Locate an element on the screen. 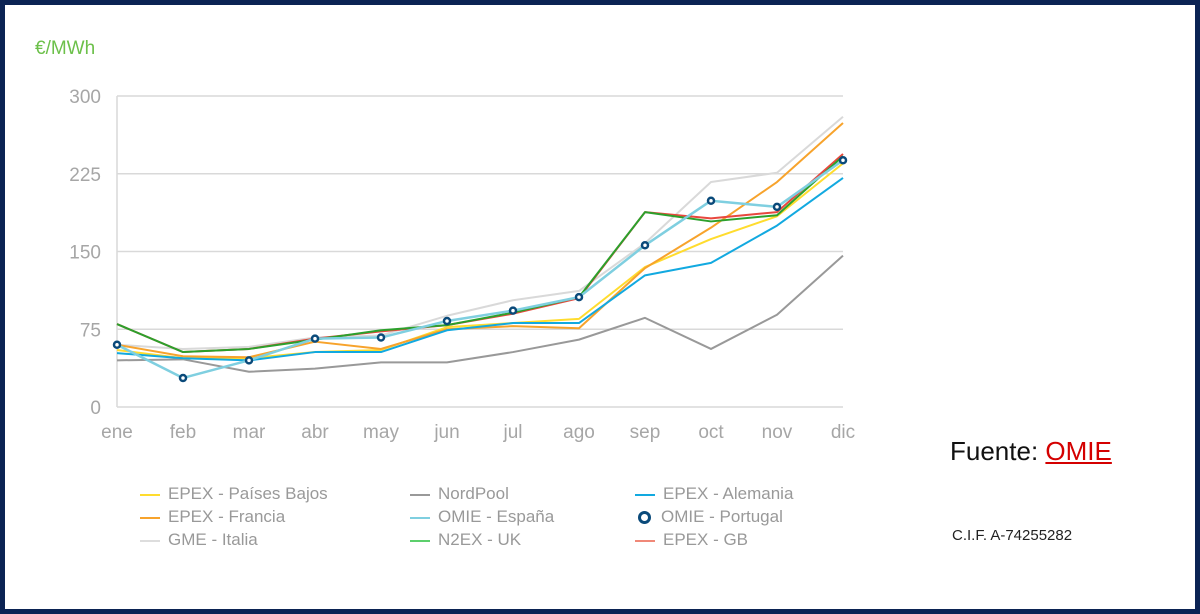  y-tick-label: 0 is located at coordinates (95, 408).